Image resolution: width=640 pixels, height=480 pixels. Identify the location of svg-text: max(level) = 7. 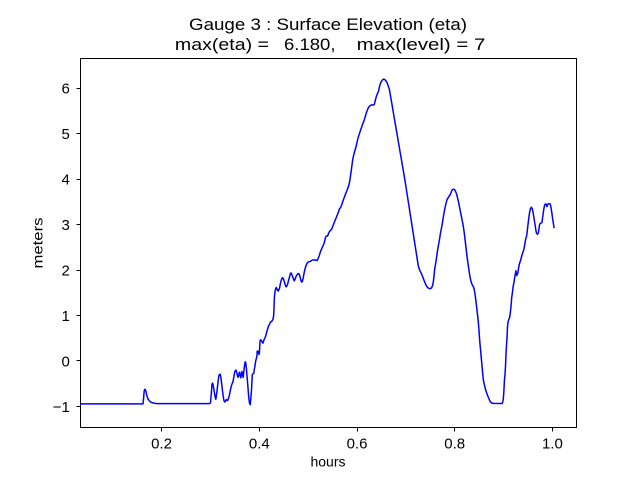
(421, 44).